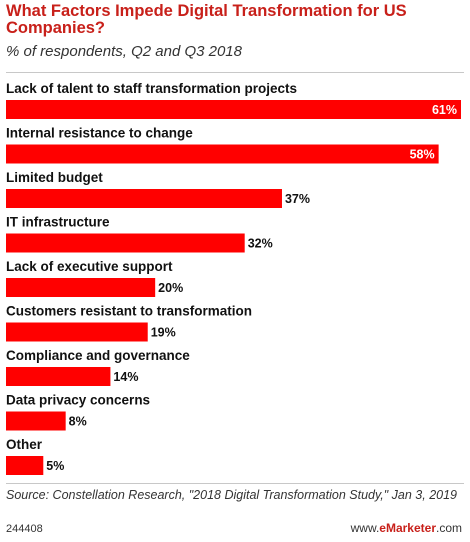 The image size is (470, 542). I want to click on category-label: Lack of executive support, so click(89, 266).